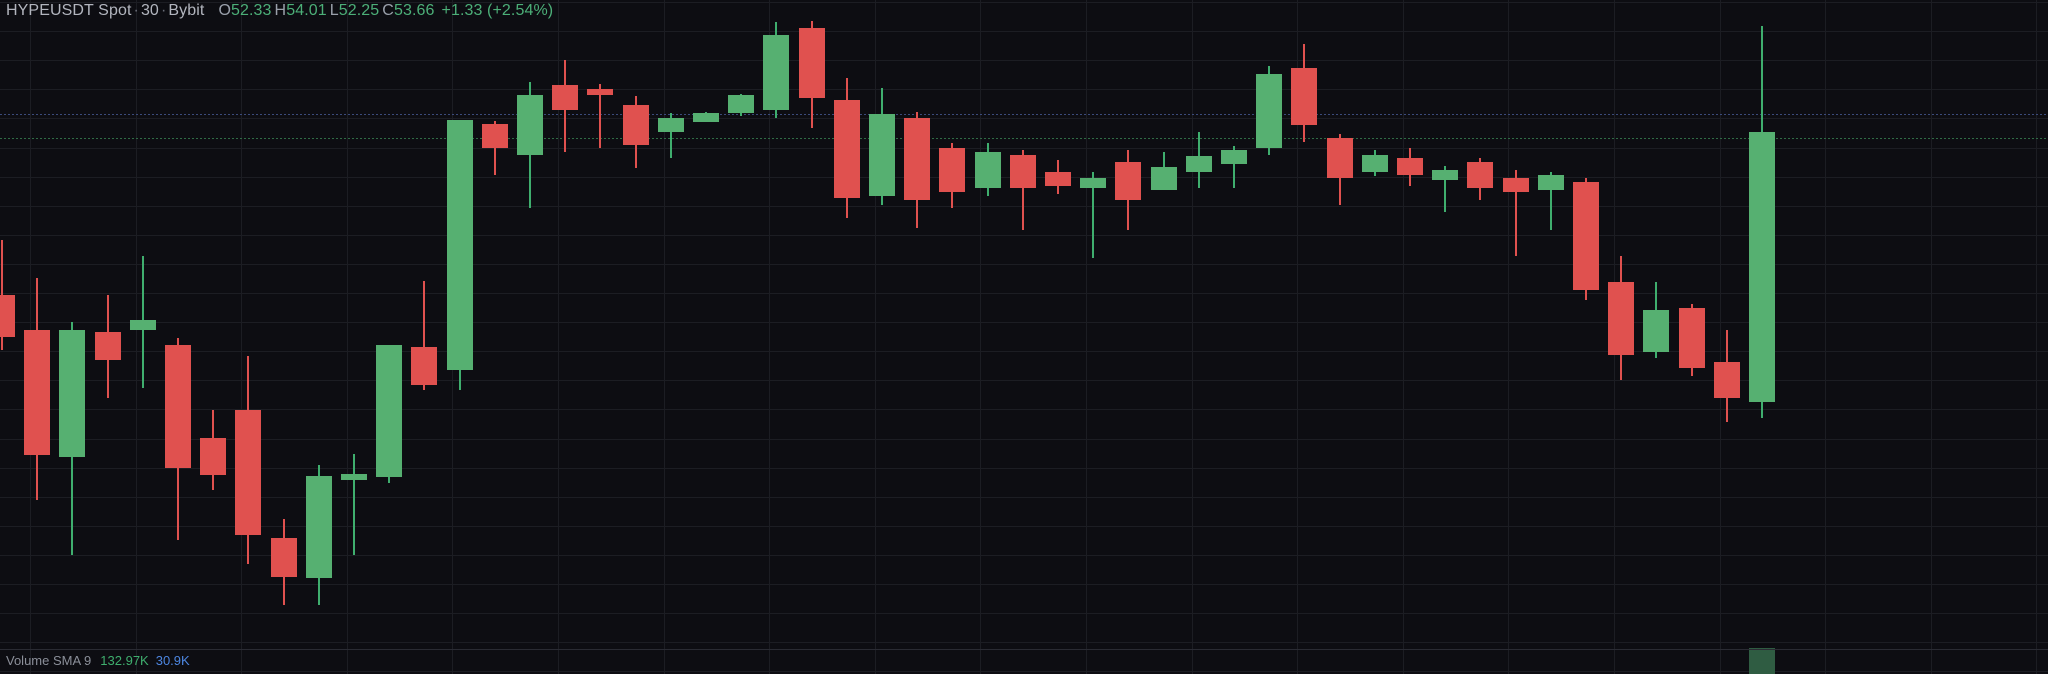  Describe the element at coordinates (1024, 138) in the screenshot. I see `level-green-dotted` at that location.